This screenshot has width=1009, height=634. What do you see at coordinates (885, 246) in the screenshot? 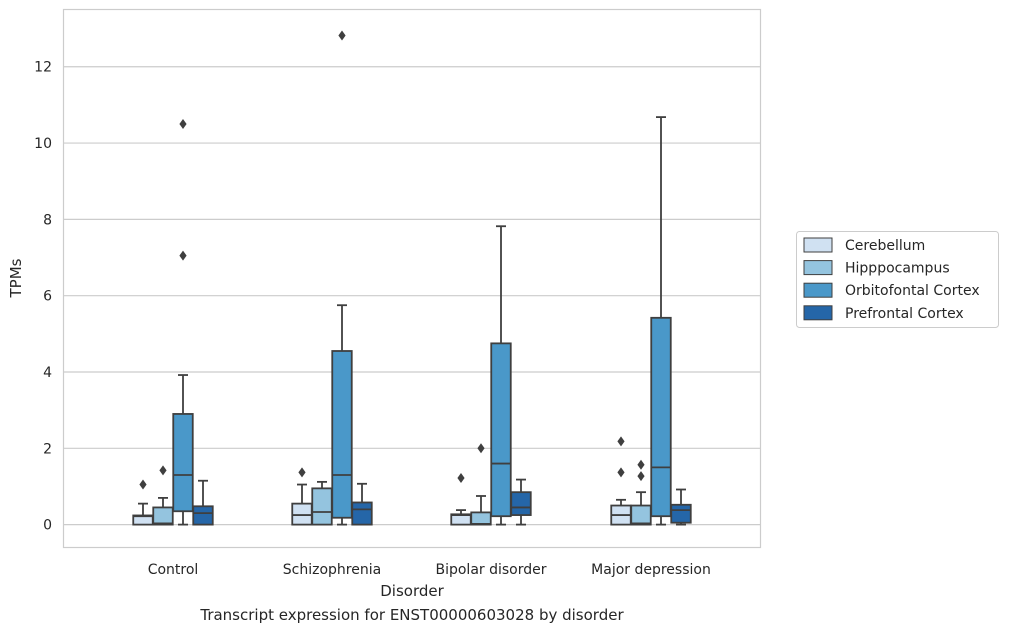
I see `legend-label: Cerebellum` at bounding box center [885, 246].